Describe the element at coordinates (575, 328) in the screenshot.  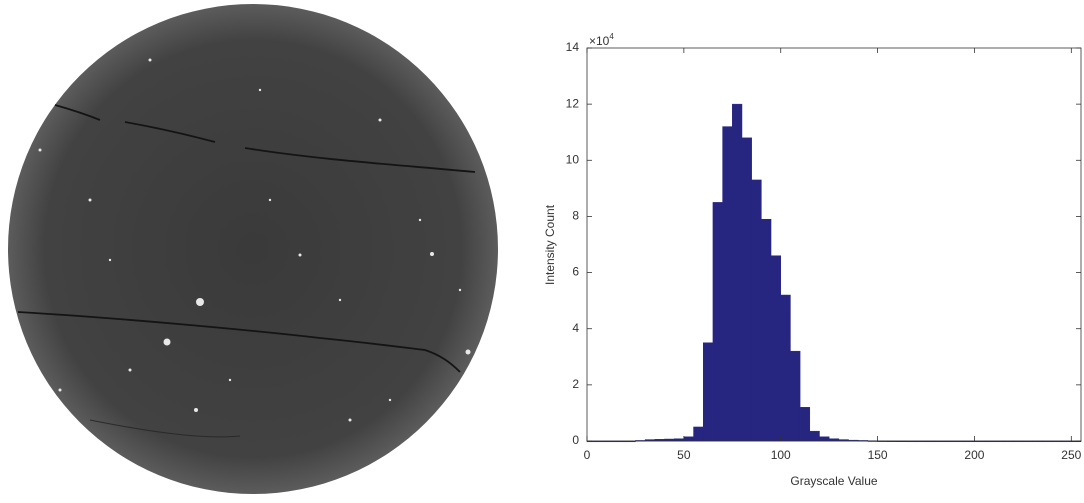
I see `y-tick-label: 4` at that location.